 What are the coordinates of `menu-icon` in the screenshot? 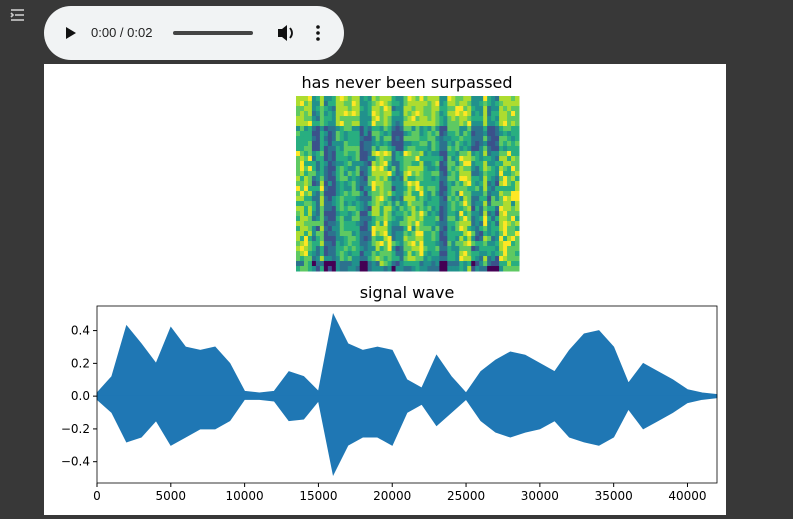 It's located at (19, 16).